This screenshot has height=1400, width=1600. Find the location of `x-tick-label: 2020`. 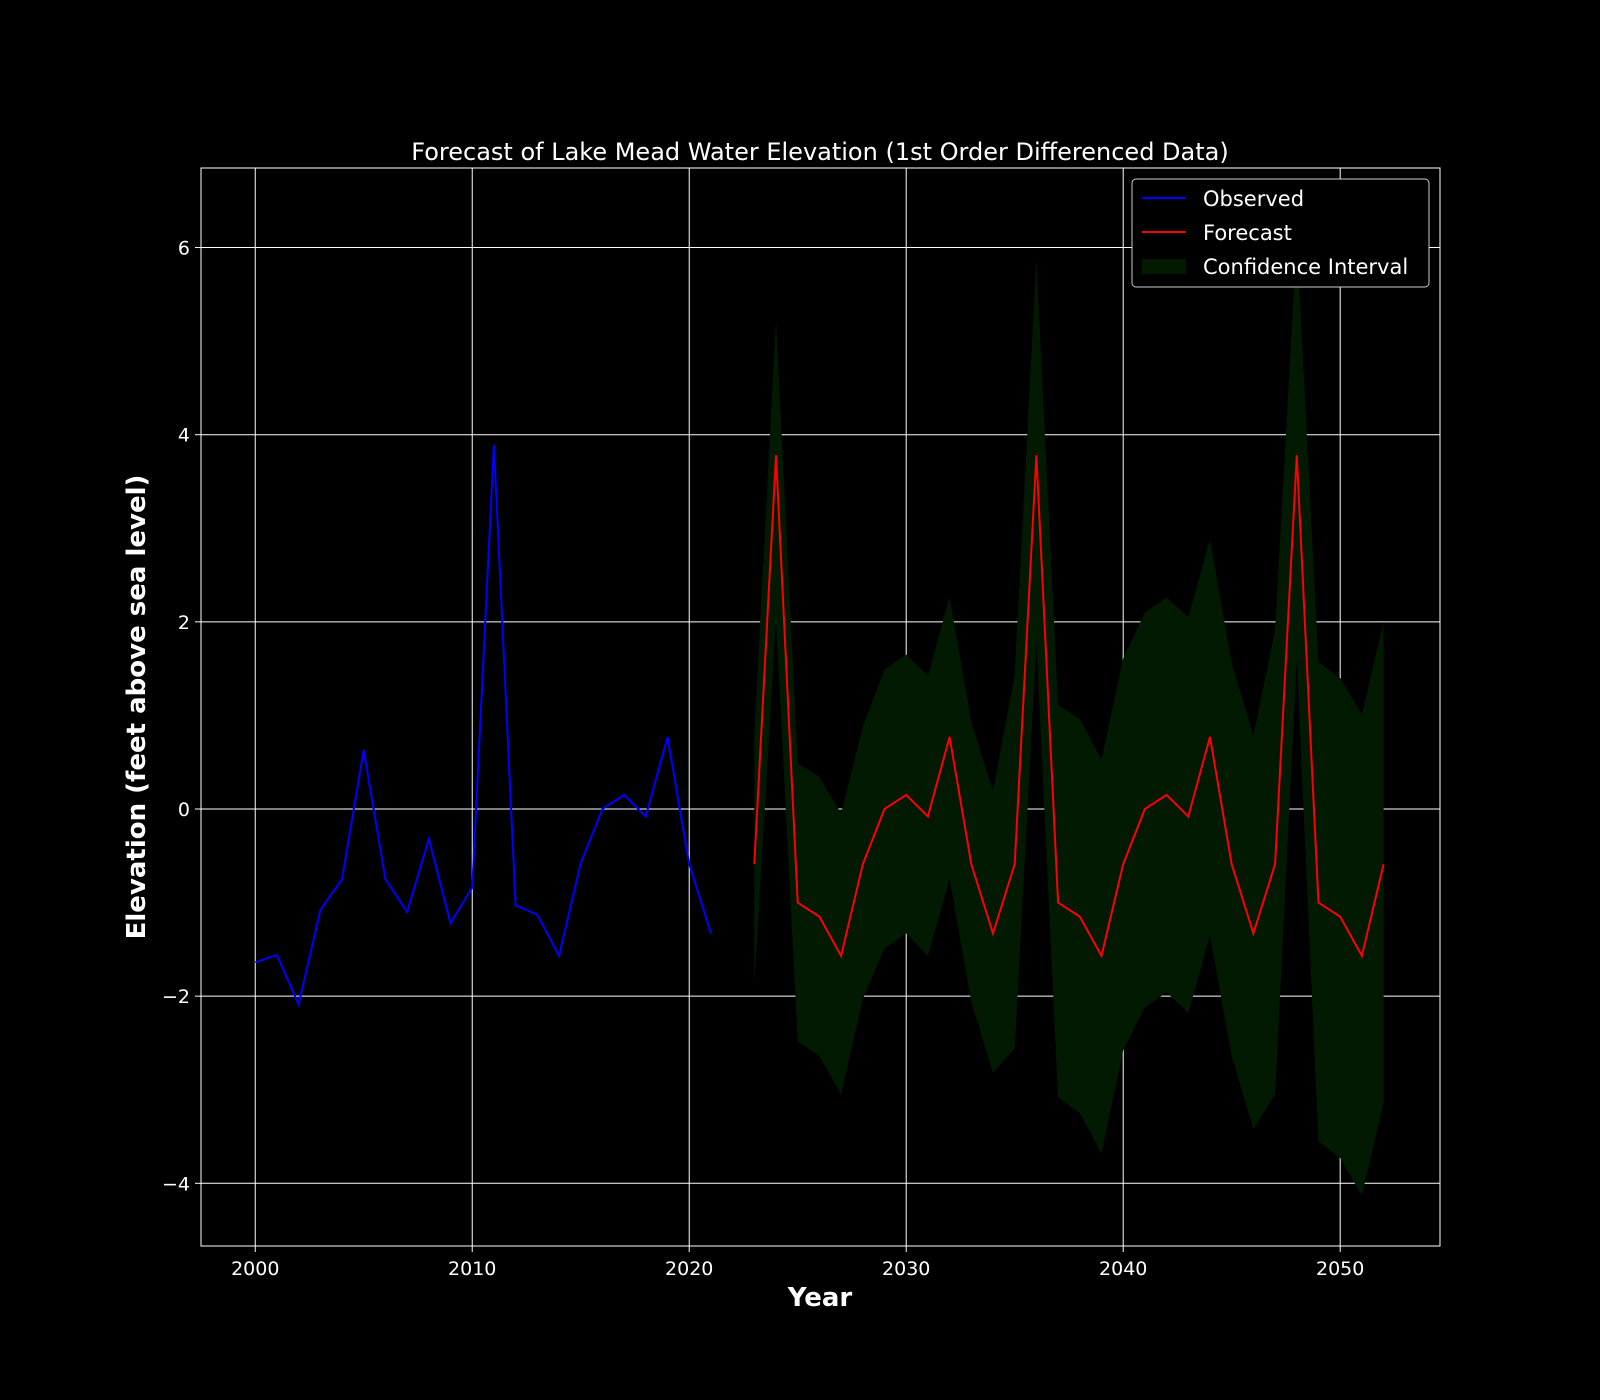

x-tick-label: 2020 is located at coordinates (689, 1269).